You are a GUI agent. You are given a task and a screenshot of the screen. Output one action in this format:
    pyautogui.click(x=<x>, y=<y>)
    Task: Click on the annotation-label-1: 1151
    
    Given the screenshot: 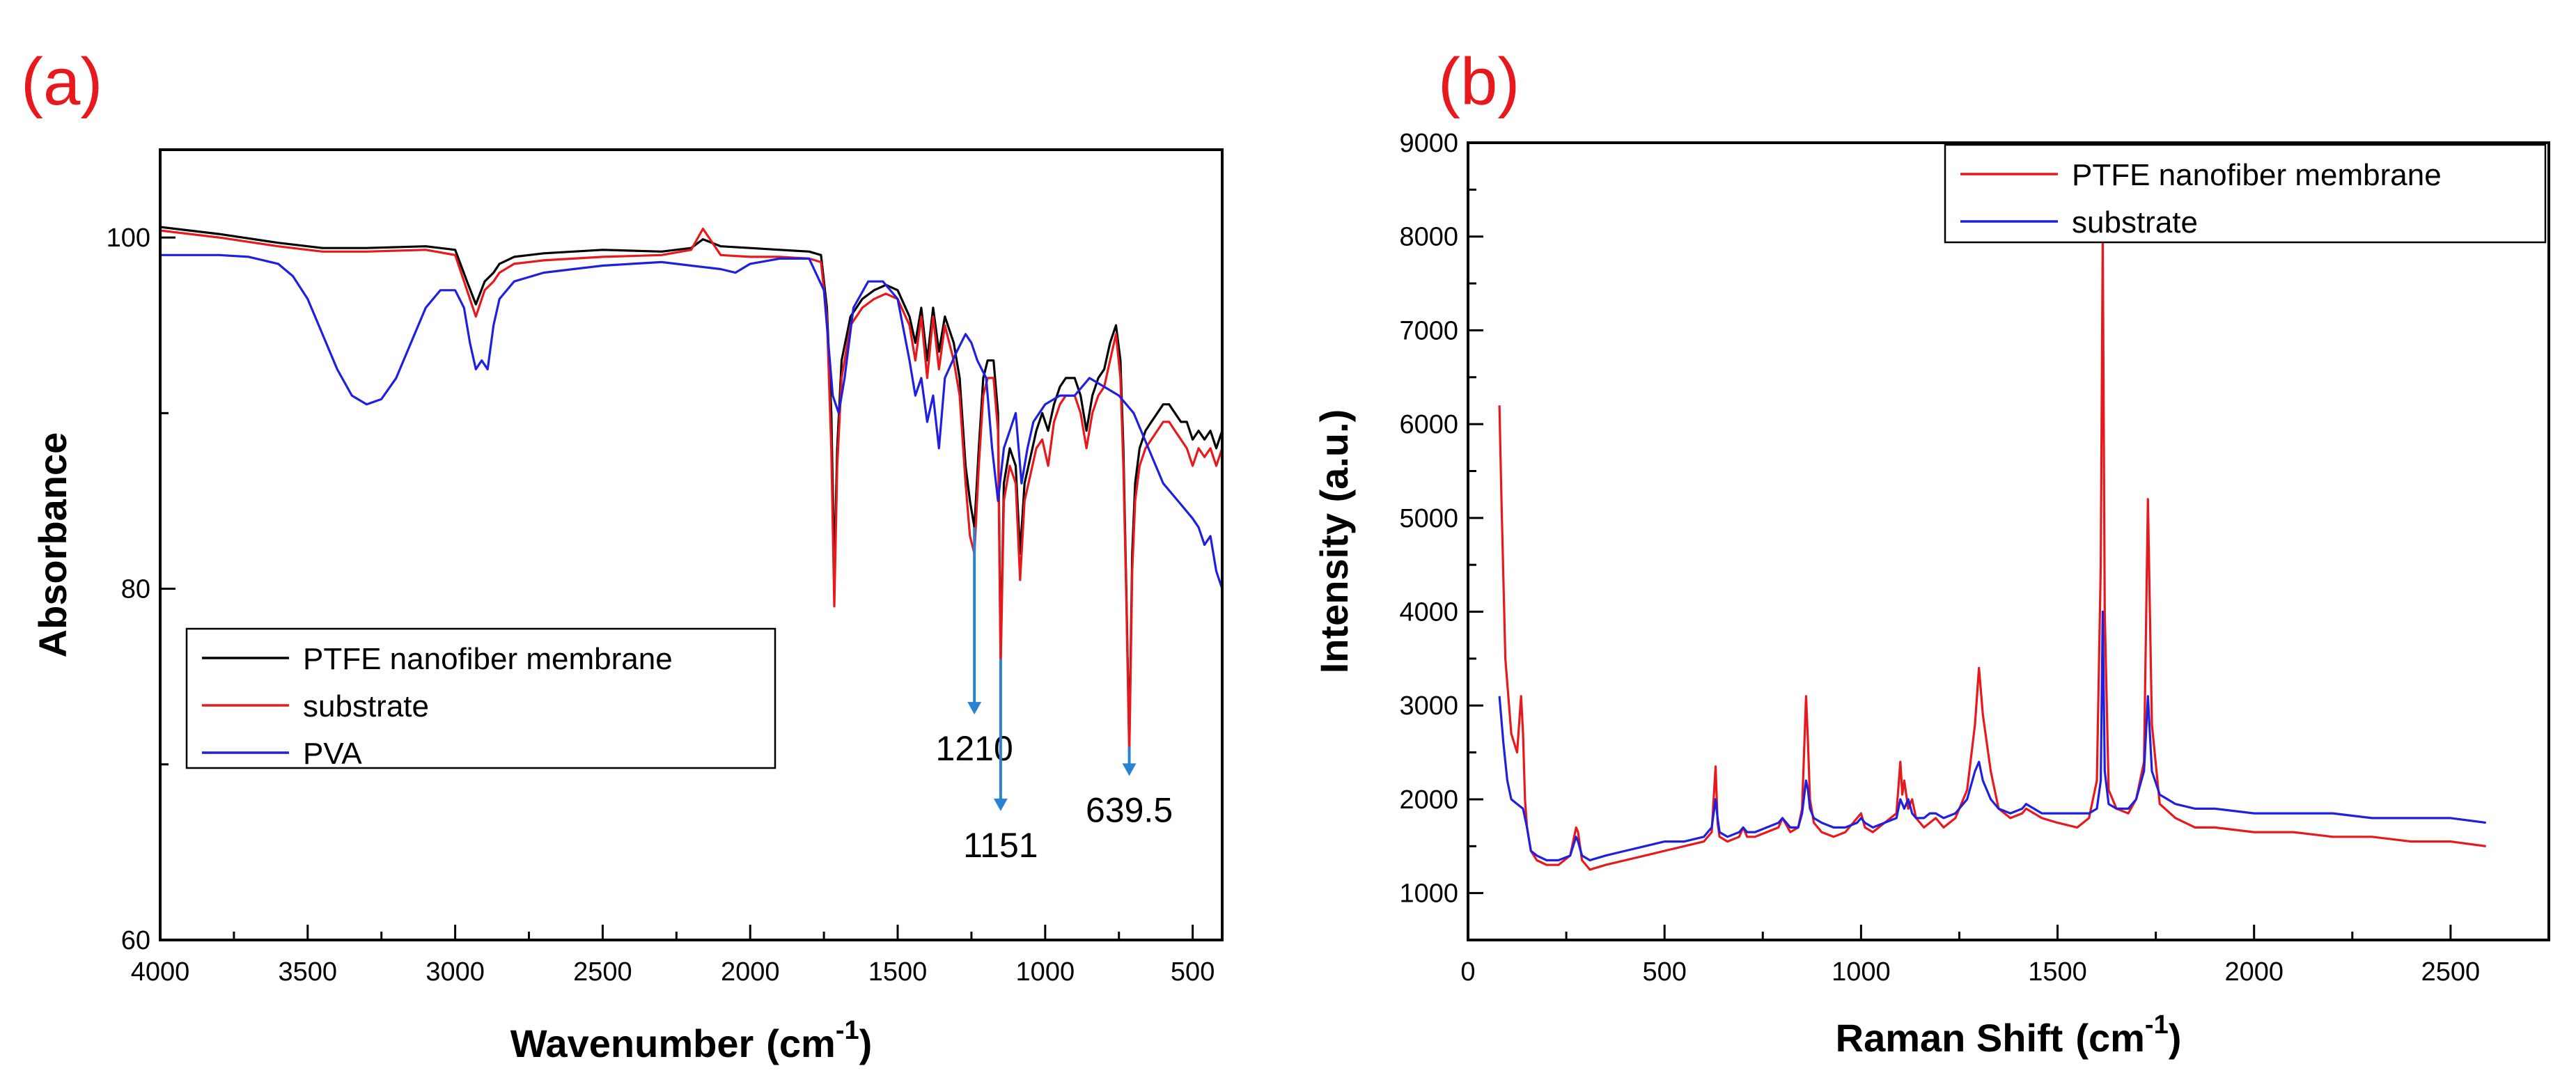 What is the action you would take?
    pyautogui.click(x=1001, y=845)
    